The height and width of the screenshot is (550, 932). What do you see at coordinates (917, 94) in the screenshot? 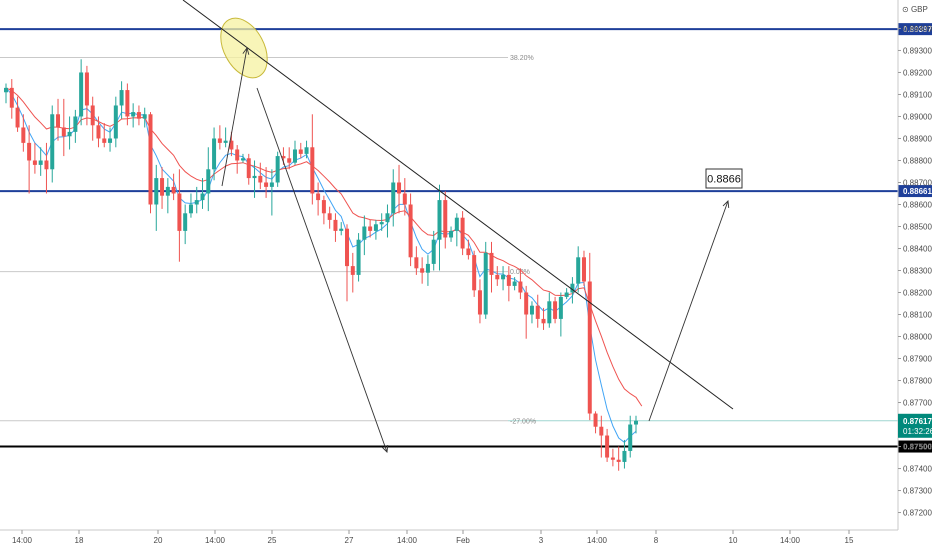
I see `price-tick-label: 0.89100` at bounding box center [917, 94].